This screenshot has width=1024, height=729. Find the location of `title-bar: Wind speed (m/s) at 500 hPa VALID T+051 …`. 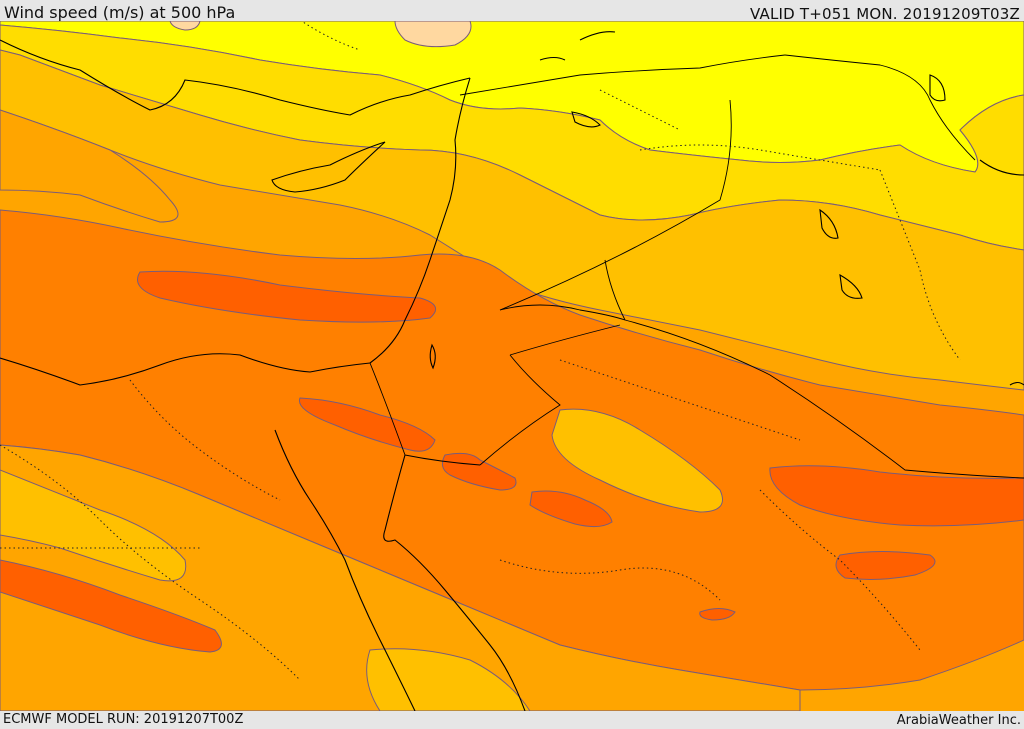

title-bar: Wind speed (m/s) at 500 hPa VALID T+051 … is located at coordinates (512, 11).